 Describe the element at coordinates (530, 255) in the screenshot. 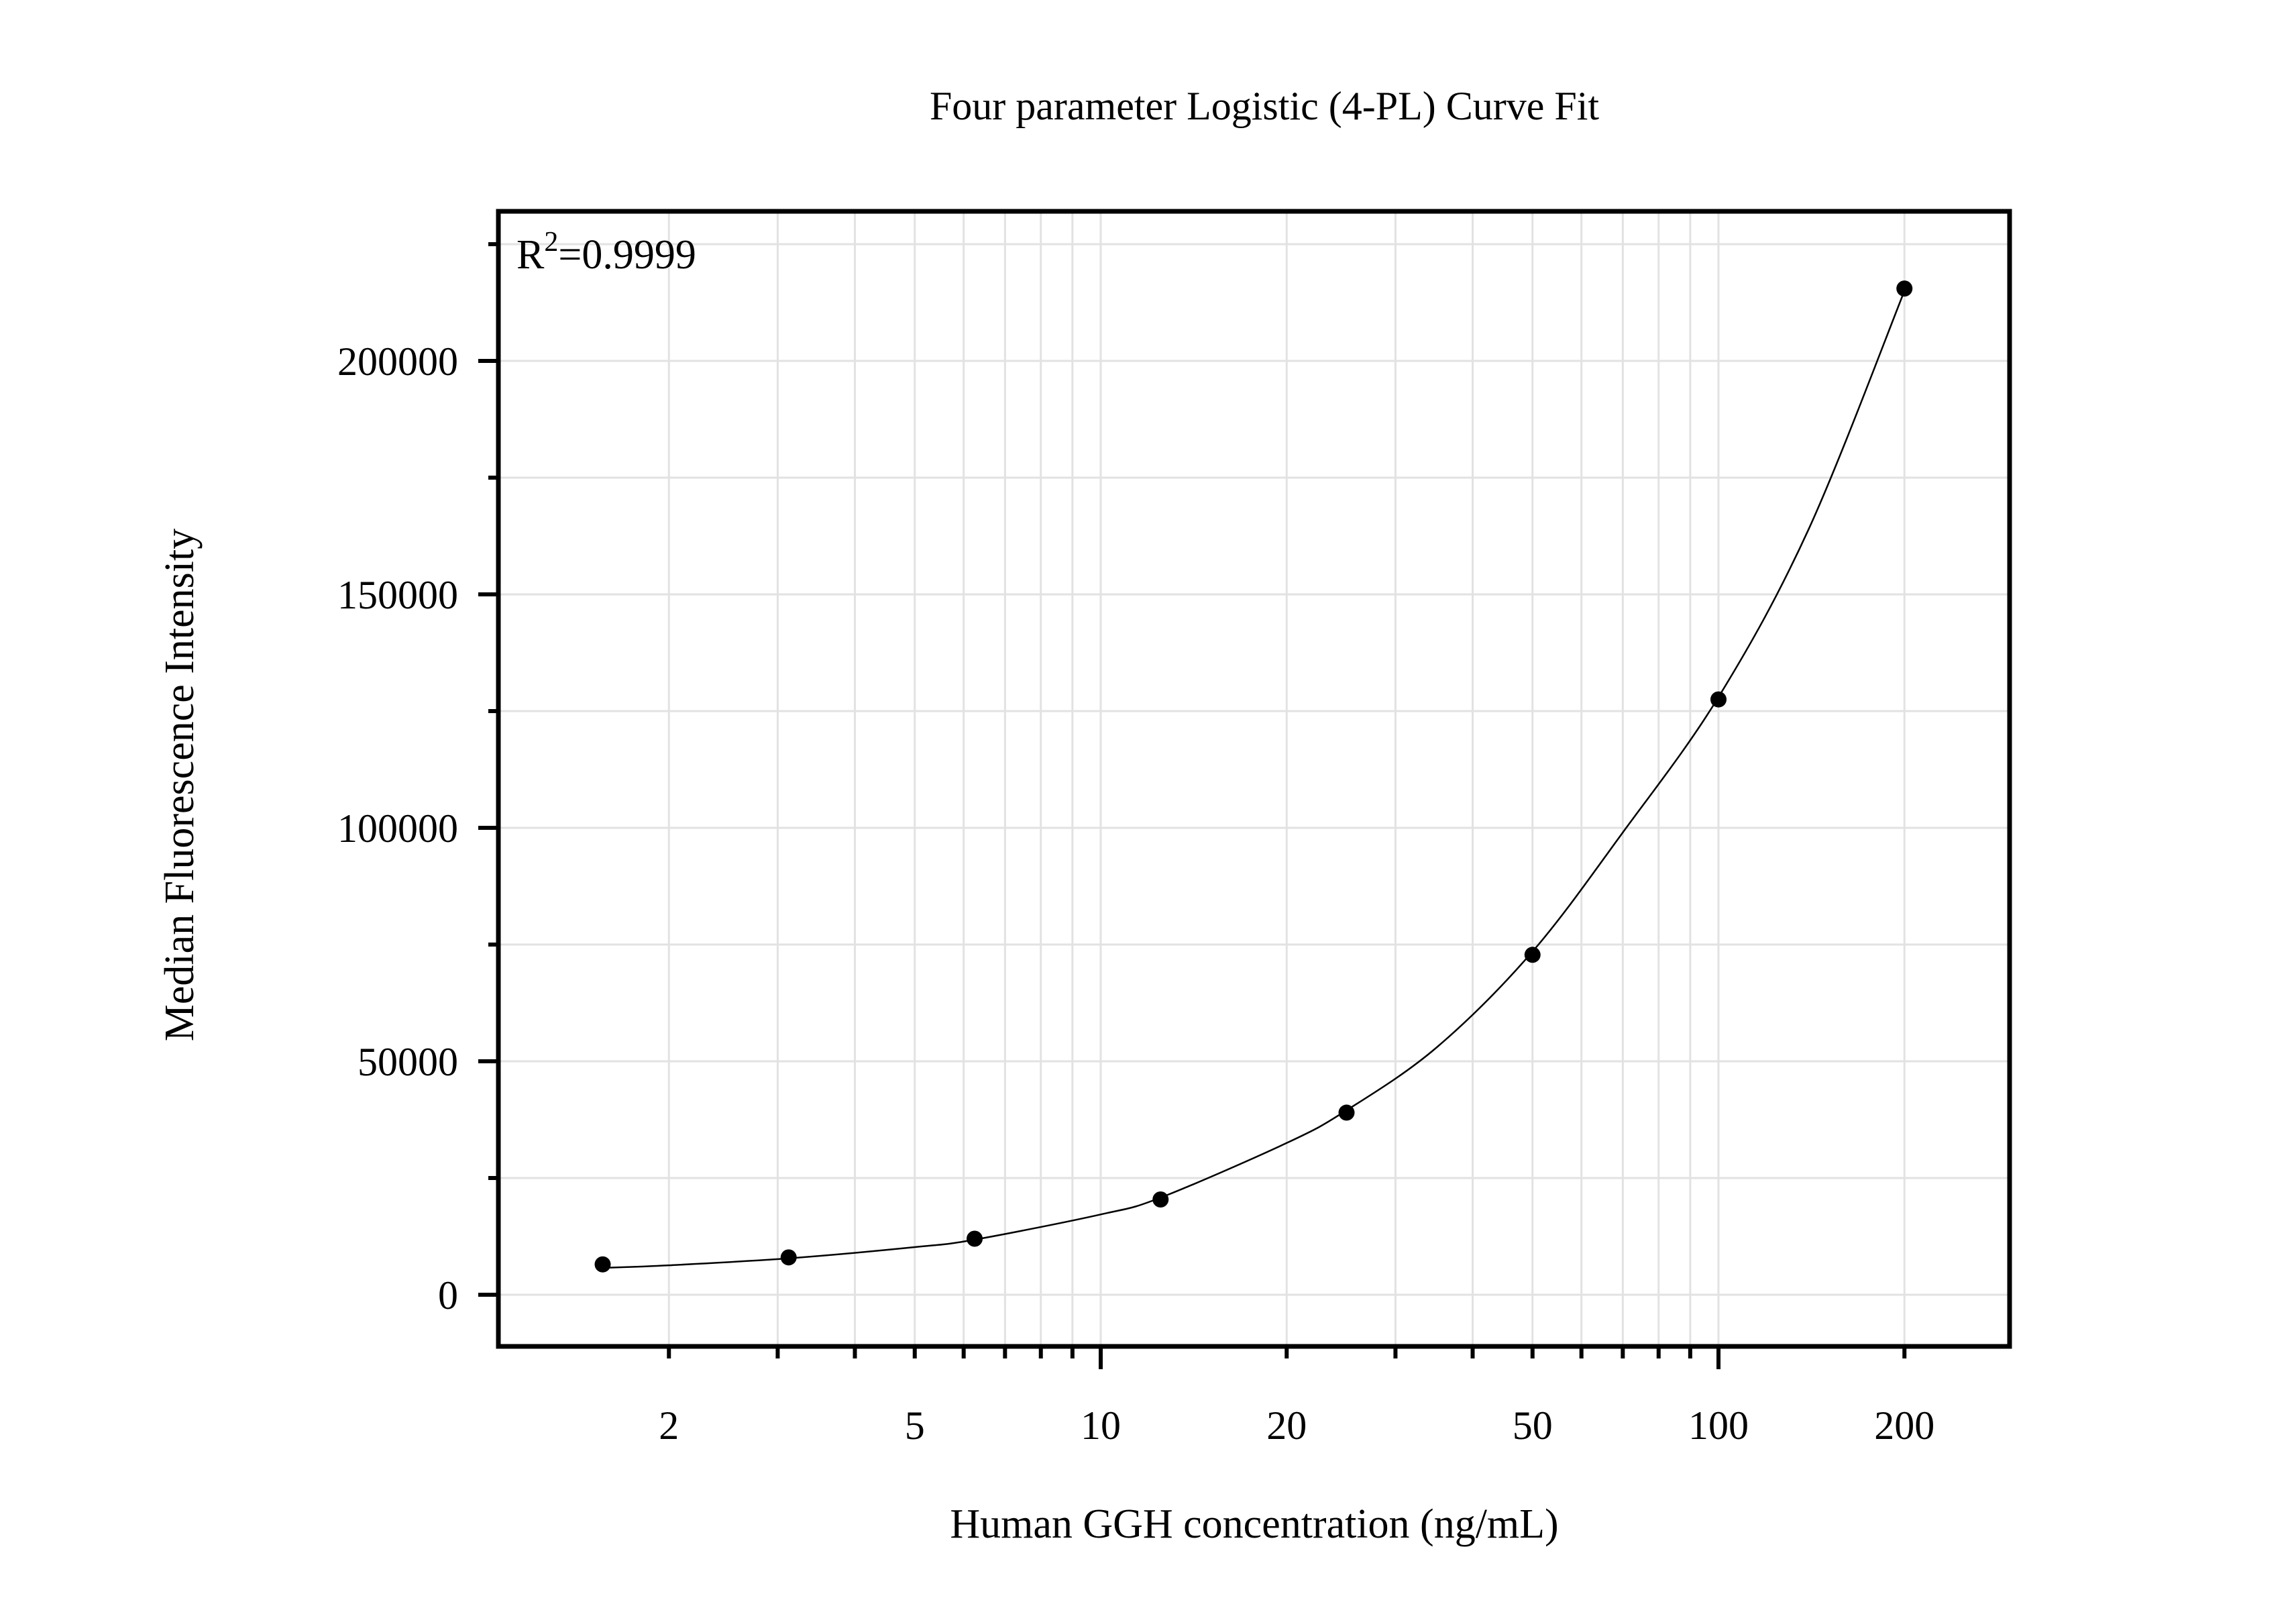

I see `r-squared-prefix: R` at that location.